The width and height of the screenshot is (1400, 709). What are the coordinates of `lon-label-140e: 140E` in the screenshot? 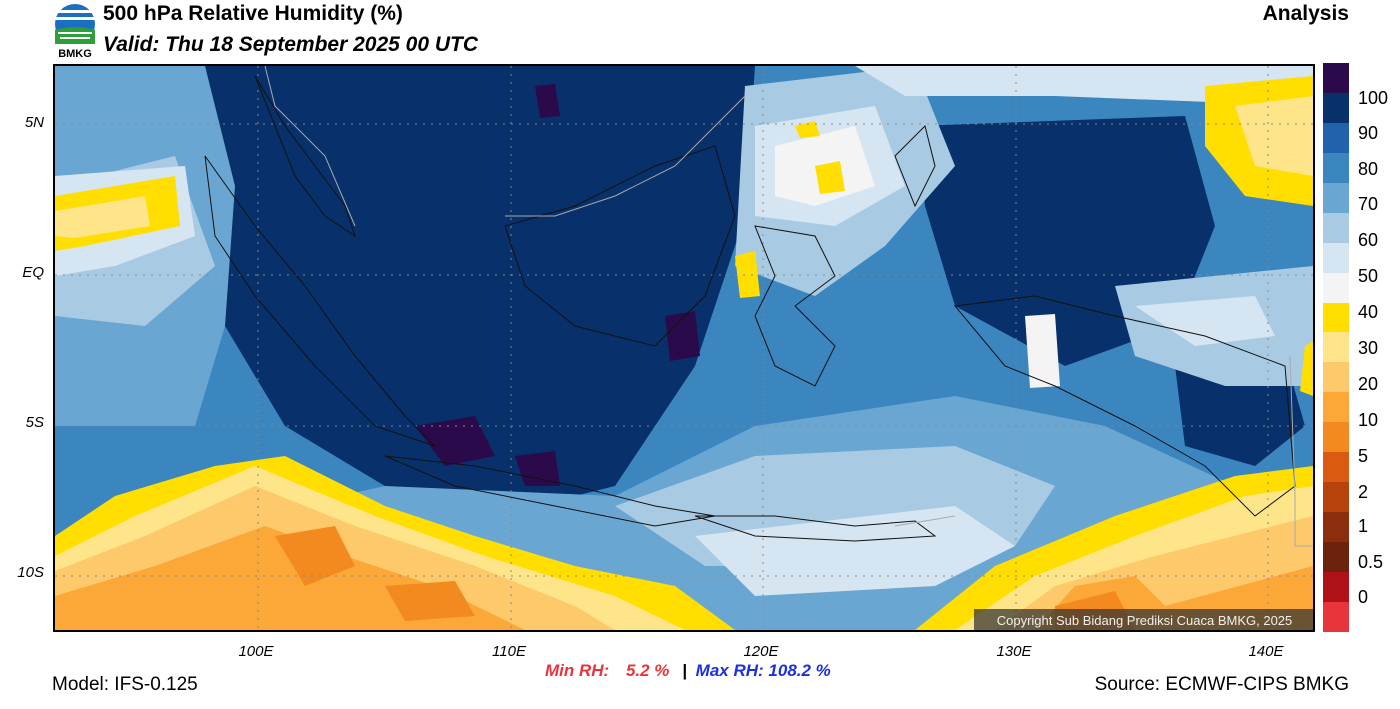 It's located at (1266, 651).